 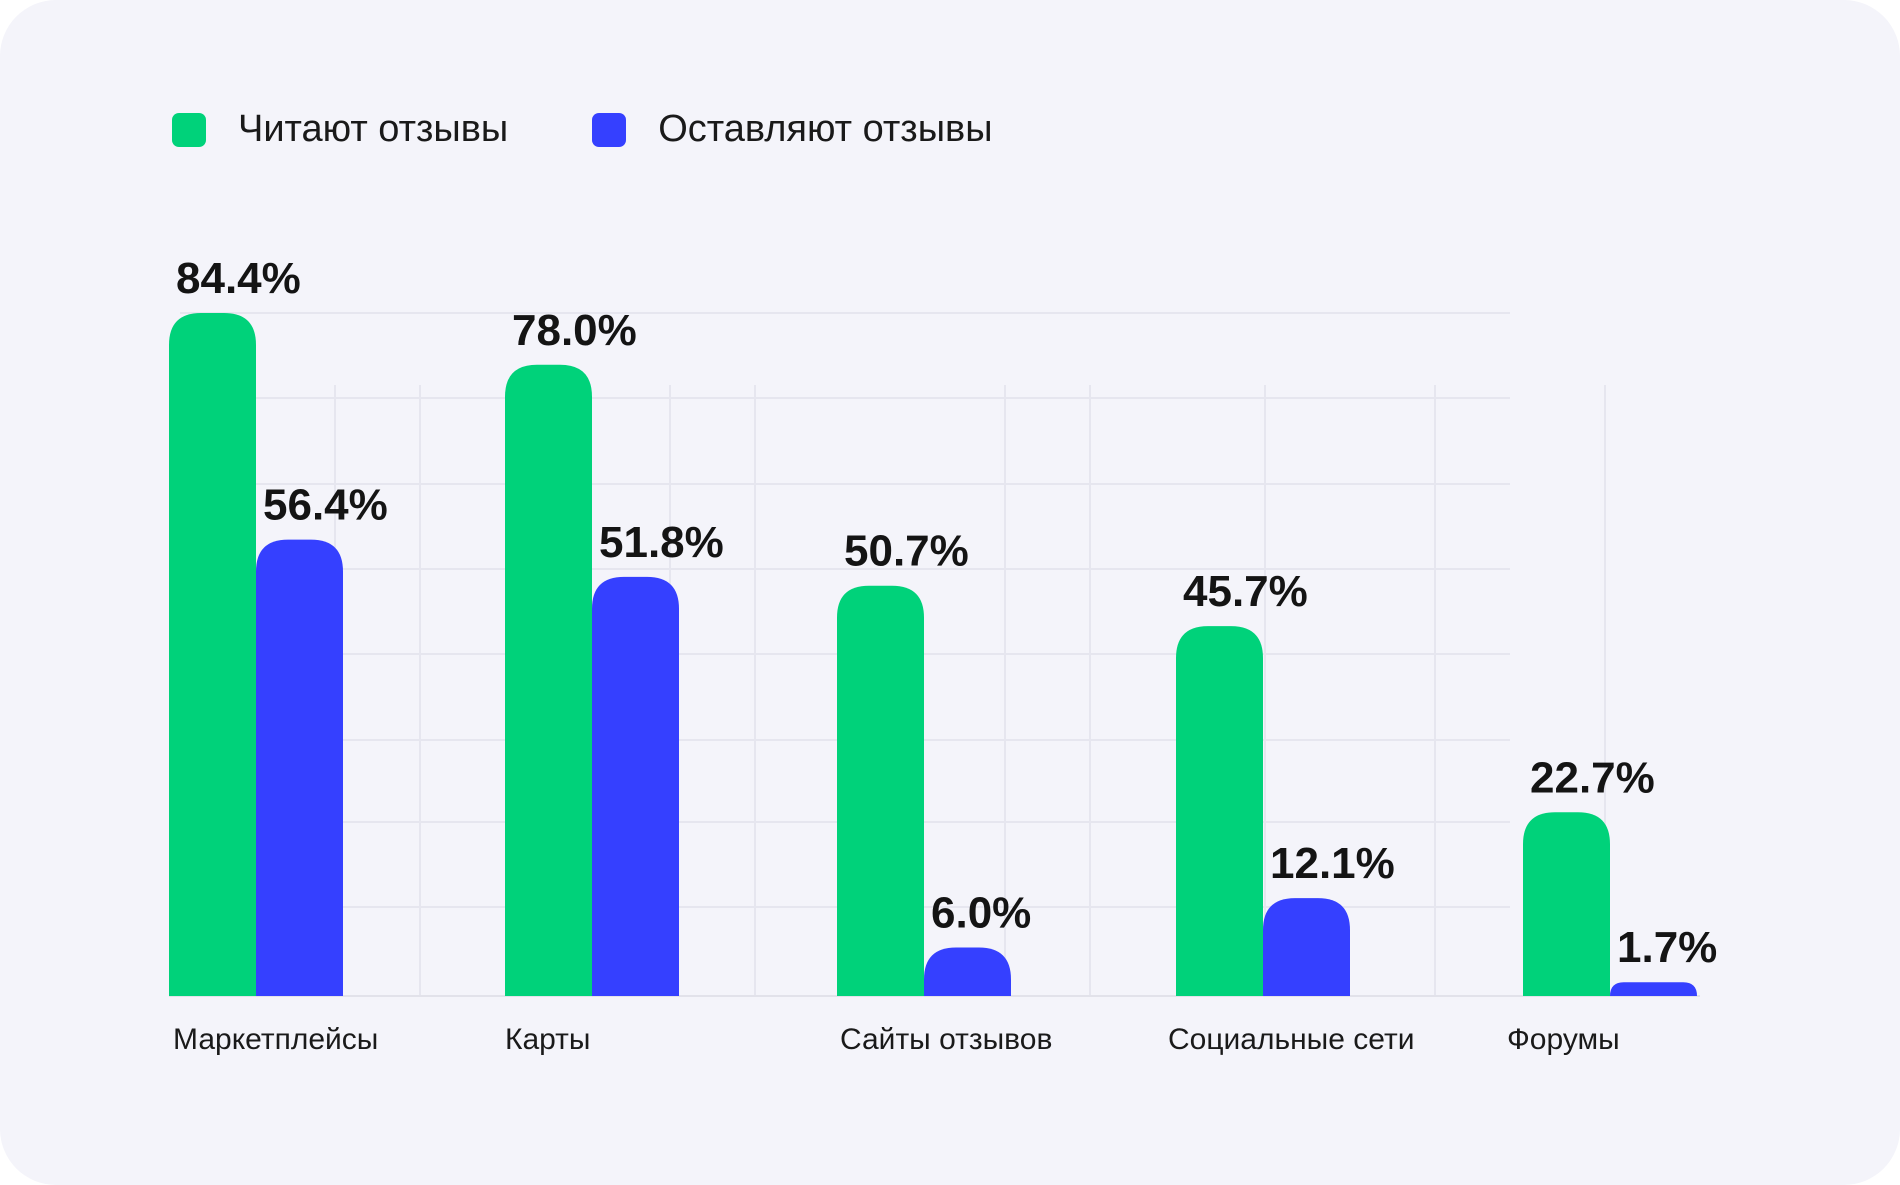 What do you see at coordinates (1291, 1039) in the screenshot?
I see `category-label: Социальные сети` at bounding box center [1291, 1039].